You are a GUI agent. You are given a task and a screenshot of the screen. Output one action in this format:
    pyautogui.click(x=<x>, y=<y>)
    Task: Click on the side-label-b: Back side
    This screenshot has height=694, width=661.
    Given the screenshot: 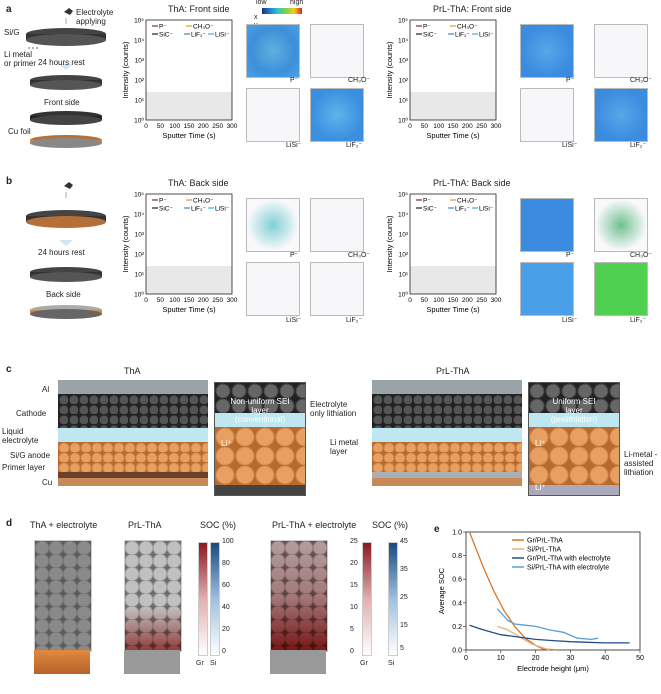 What is the action you would take?
    pyautogui.click(x=63, y=294)
    